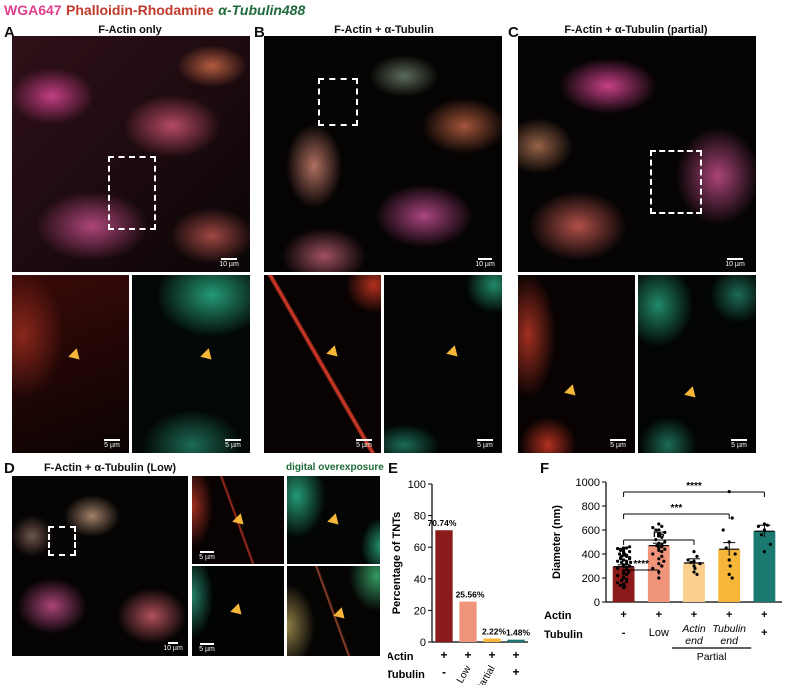  What do you see at coordinates (729, 629) in the screenshot?
I see `tubulin-mark-line1: Tubulin` at bounding box center [729, 629].